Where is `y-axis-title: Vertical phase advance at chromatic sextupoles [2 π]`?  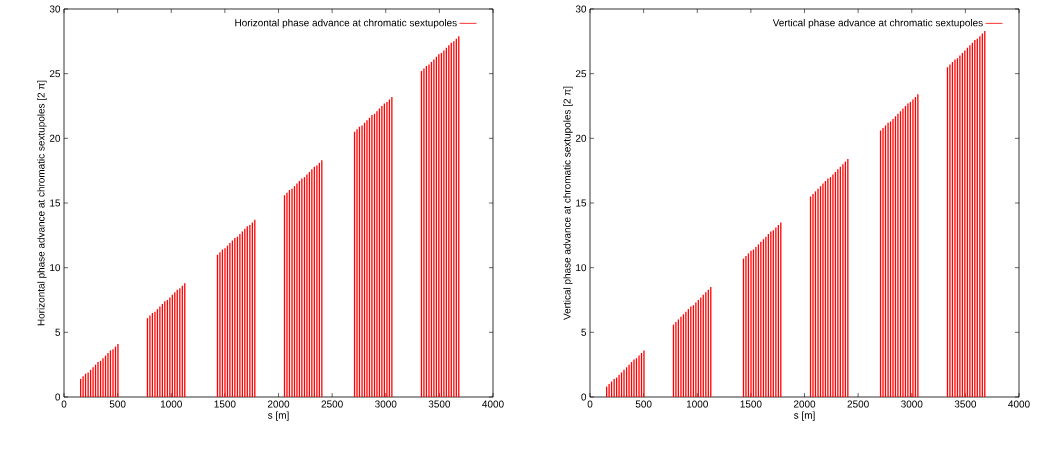
y-axis-title: Vertical phase advance at chromatic sextupoles [2 π] is located at coordinates (568, 203).